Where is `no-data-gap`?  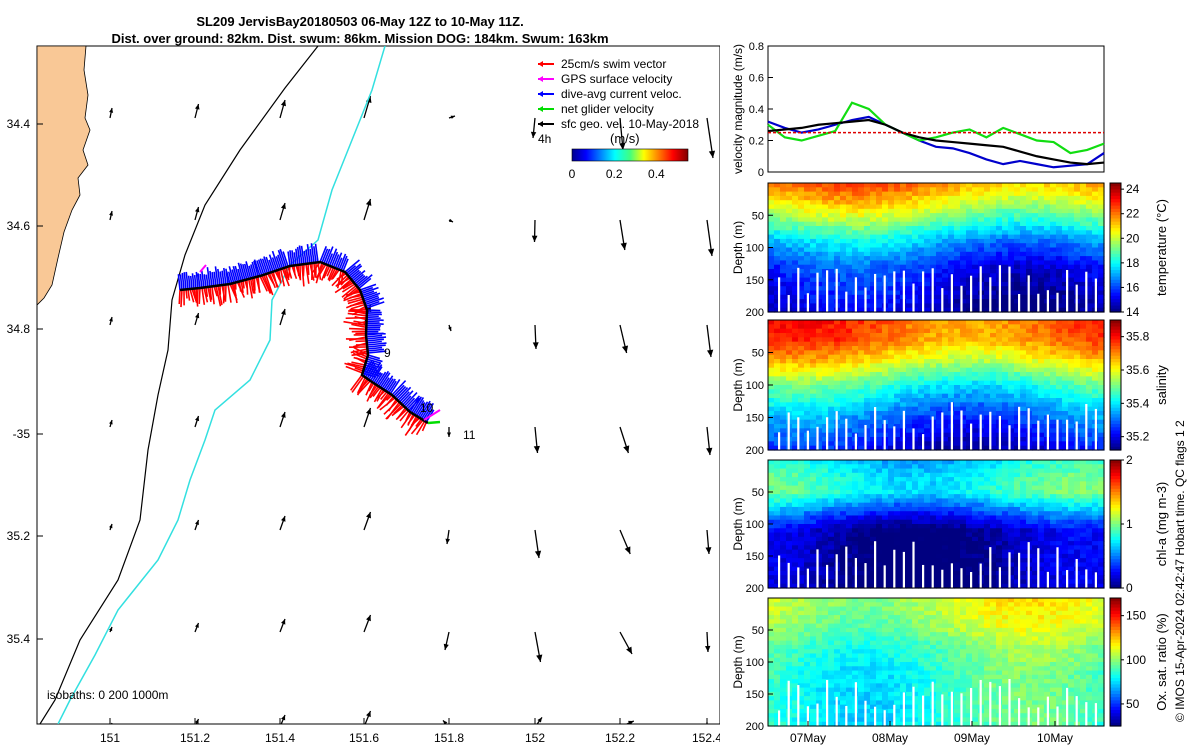 no-data-gap is located at coordinates (1038, 302).